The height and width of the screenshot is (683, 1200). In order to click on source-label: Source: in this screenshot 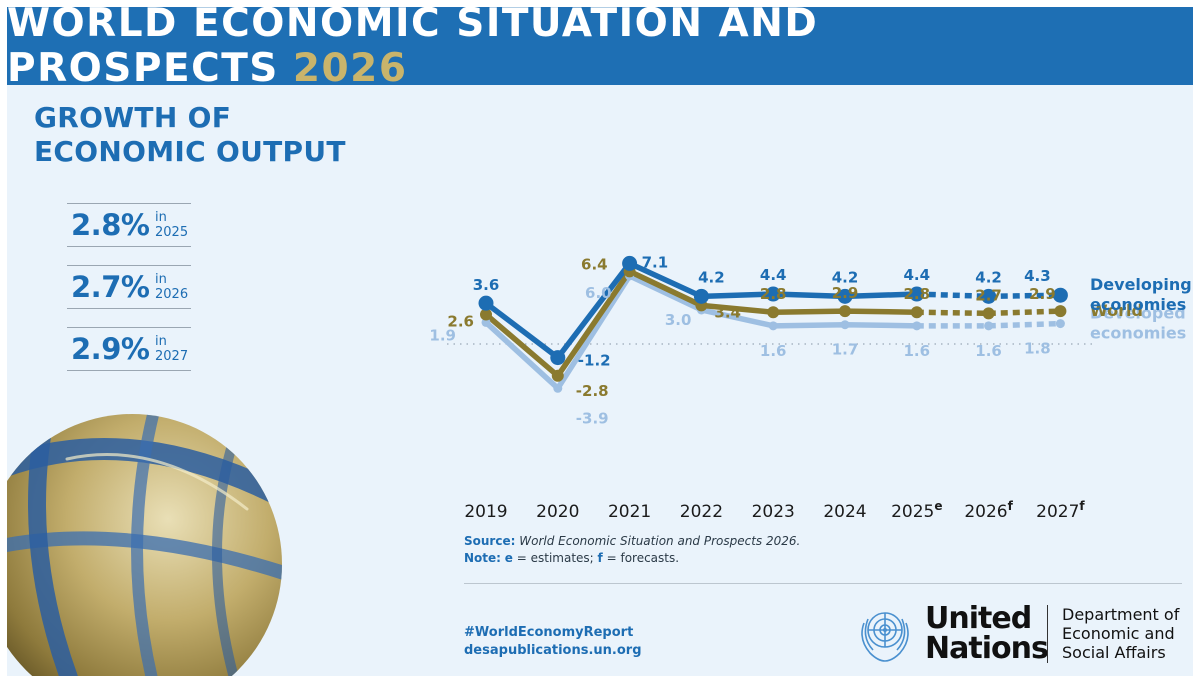, I will do `click(490, 541)`.